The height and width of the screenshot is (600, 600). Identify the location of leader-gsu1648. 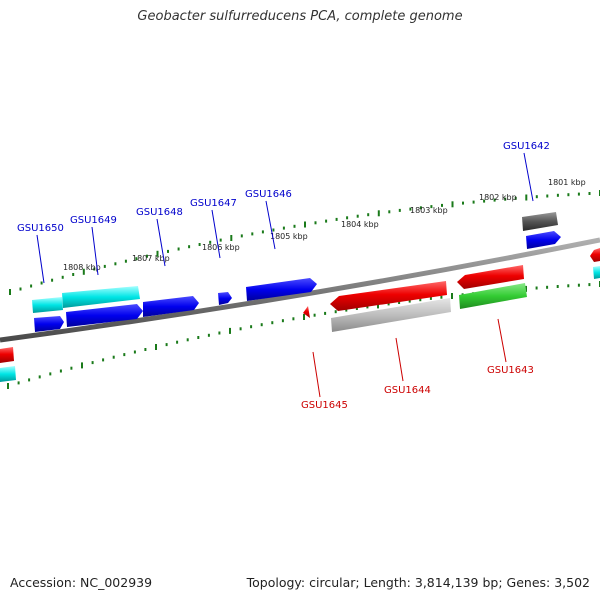
(161, 242).